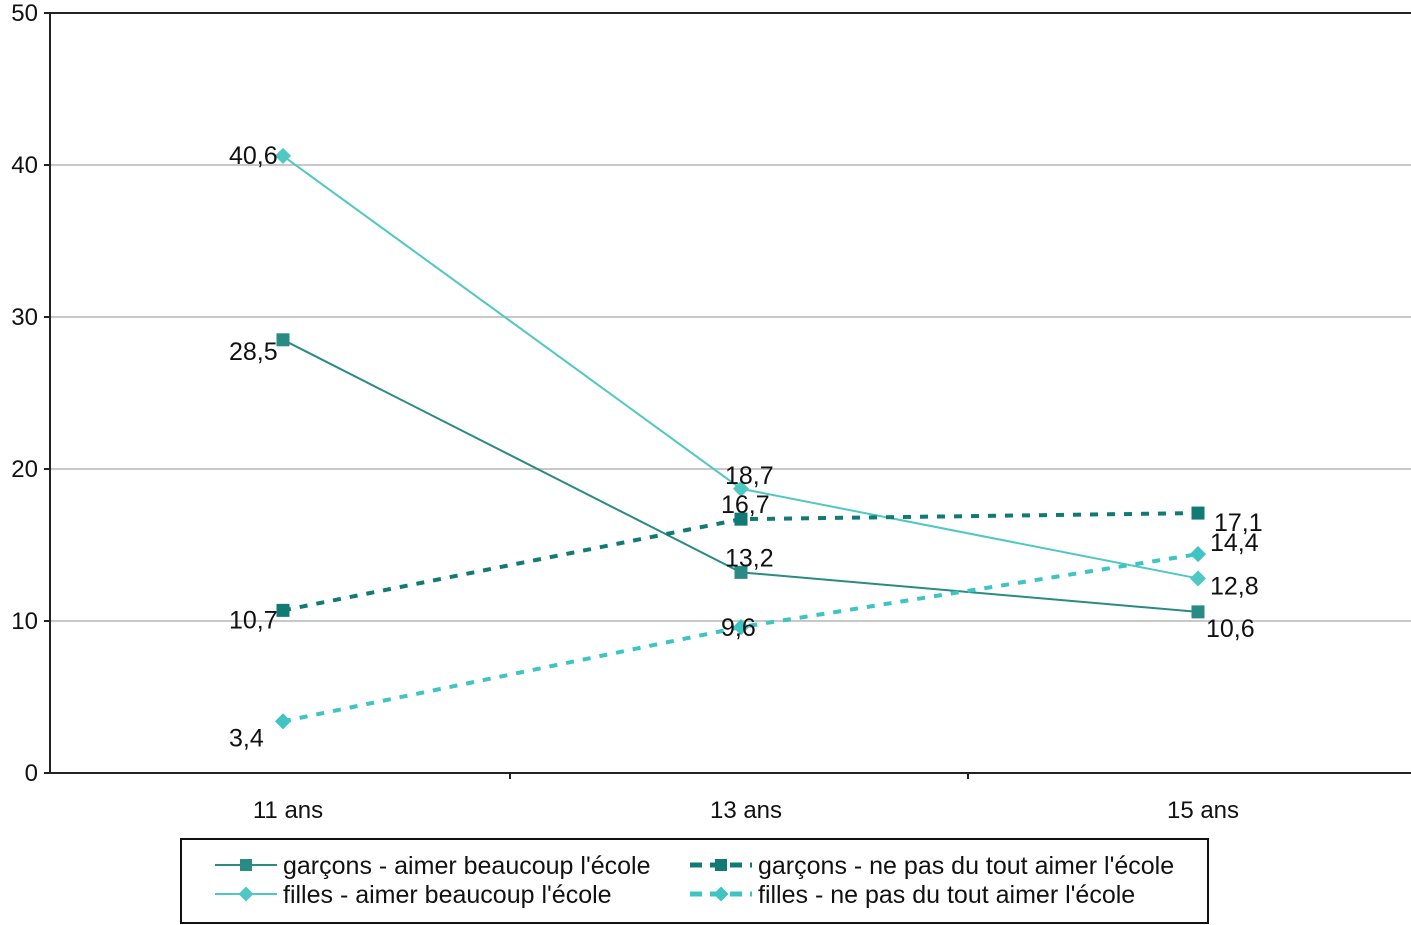 The image size is (1411, 925). Describe the element at coordinates (749, 558) in the screenshot. I see `data-label-0-1: 13,2` at that location.